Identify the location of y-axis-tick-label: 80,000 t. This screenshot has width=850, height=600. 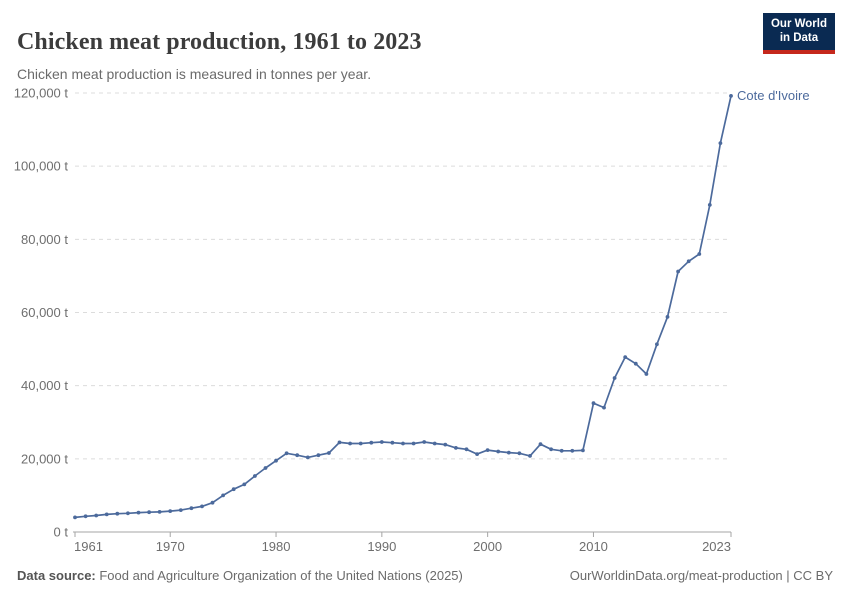
(44, 239).